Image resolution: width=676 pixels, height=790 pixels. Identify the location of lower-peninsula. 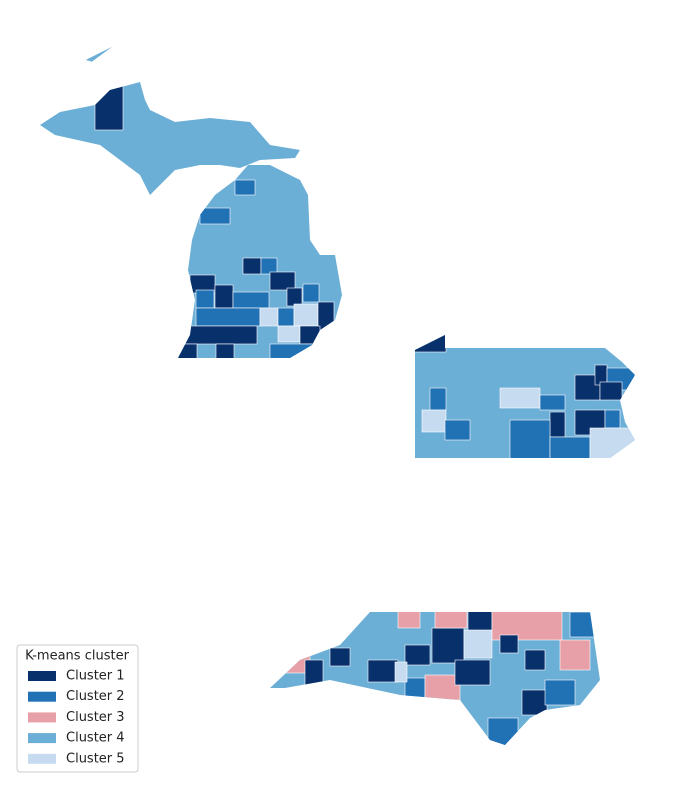
(260, 261).